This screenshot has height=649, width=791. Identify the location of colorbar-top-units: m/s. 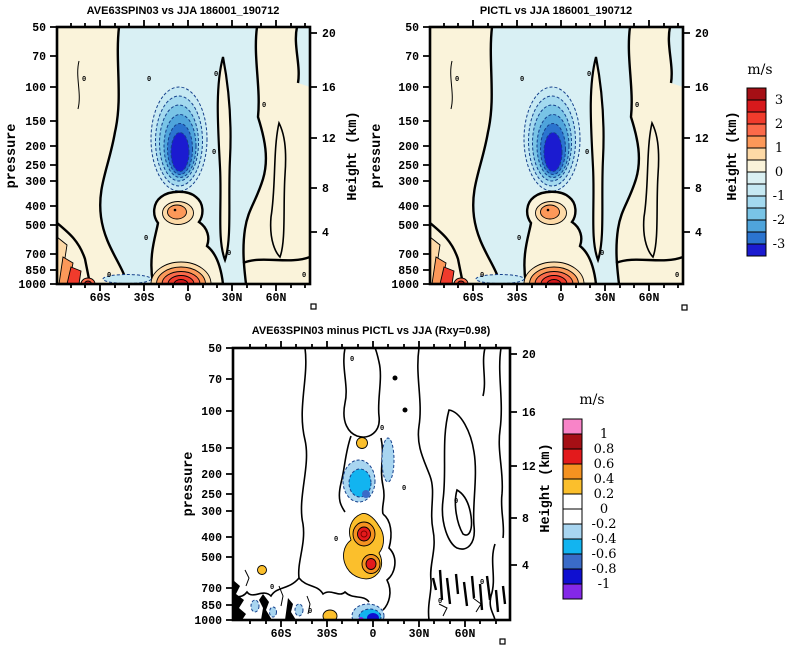
(759, 70).